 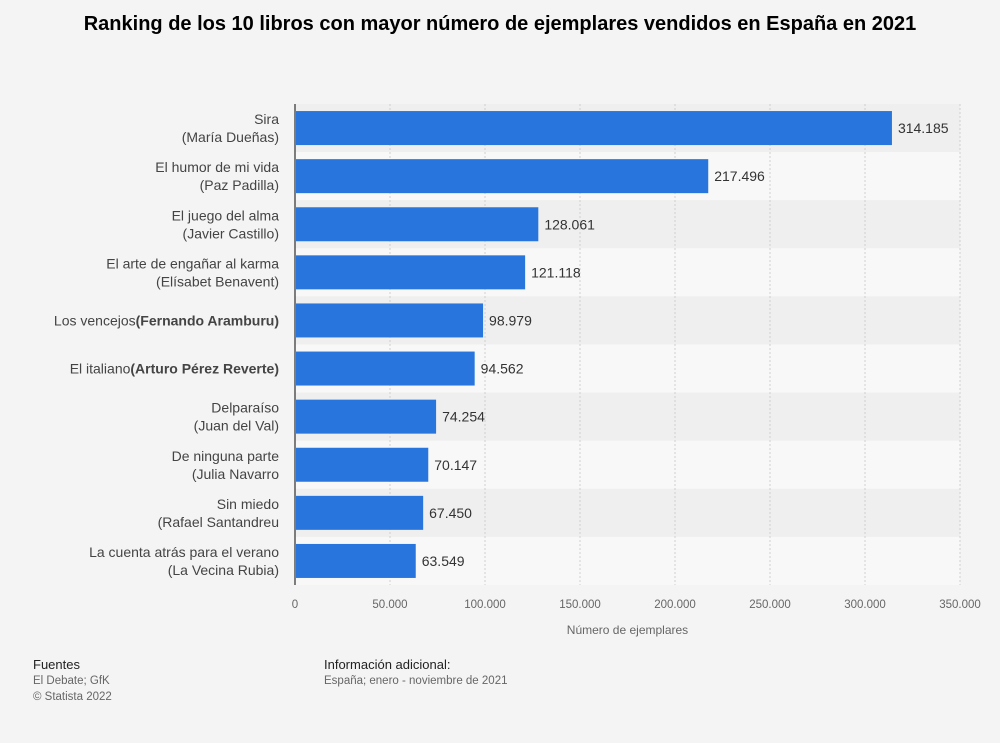 What do you see at coordinates (217, 281) in the screenshot?
I see `category-author: (Elísabet Benavent)` at bounding box center [217, 281].